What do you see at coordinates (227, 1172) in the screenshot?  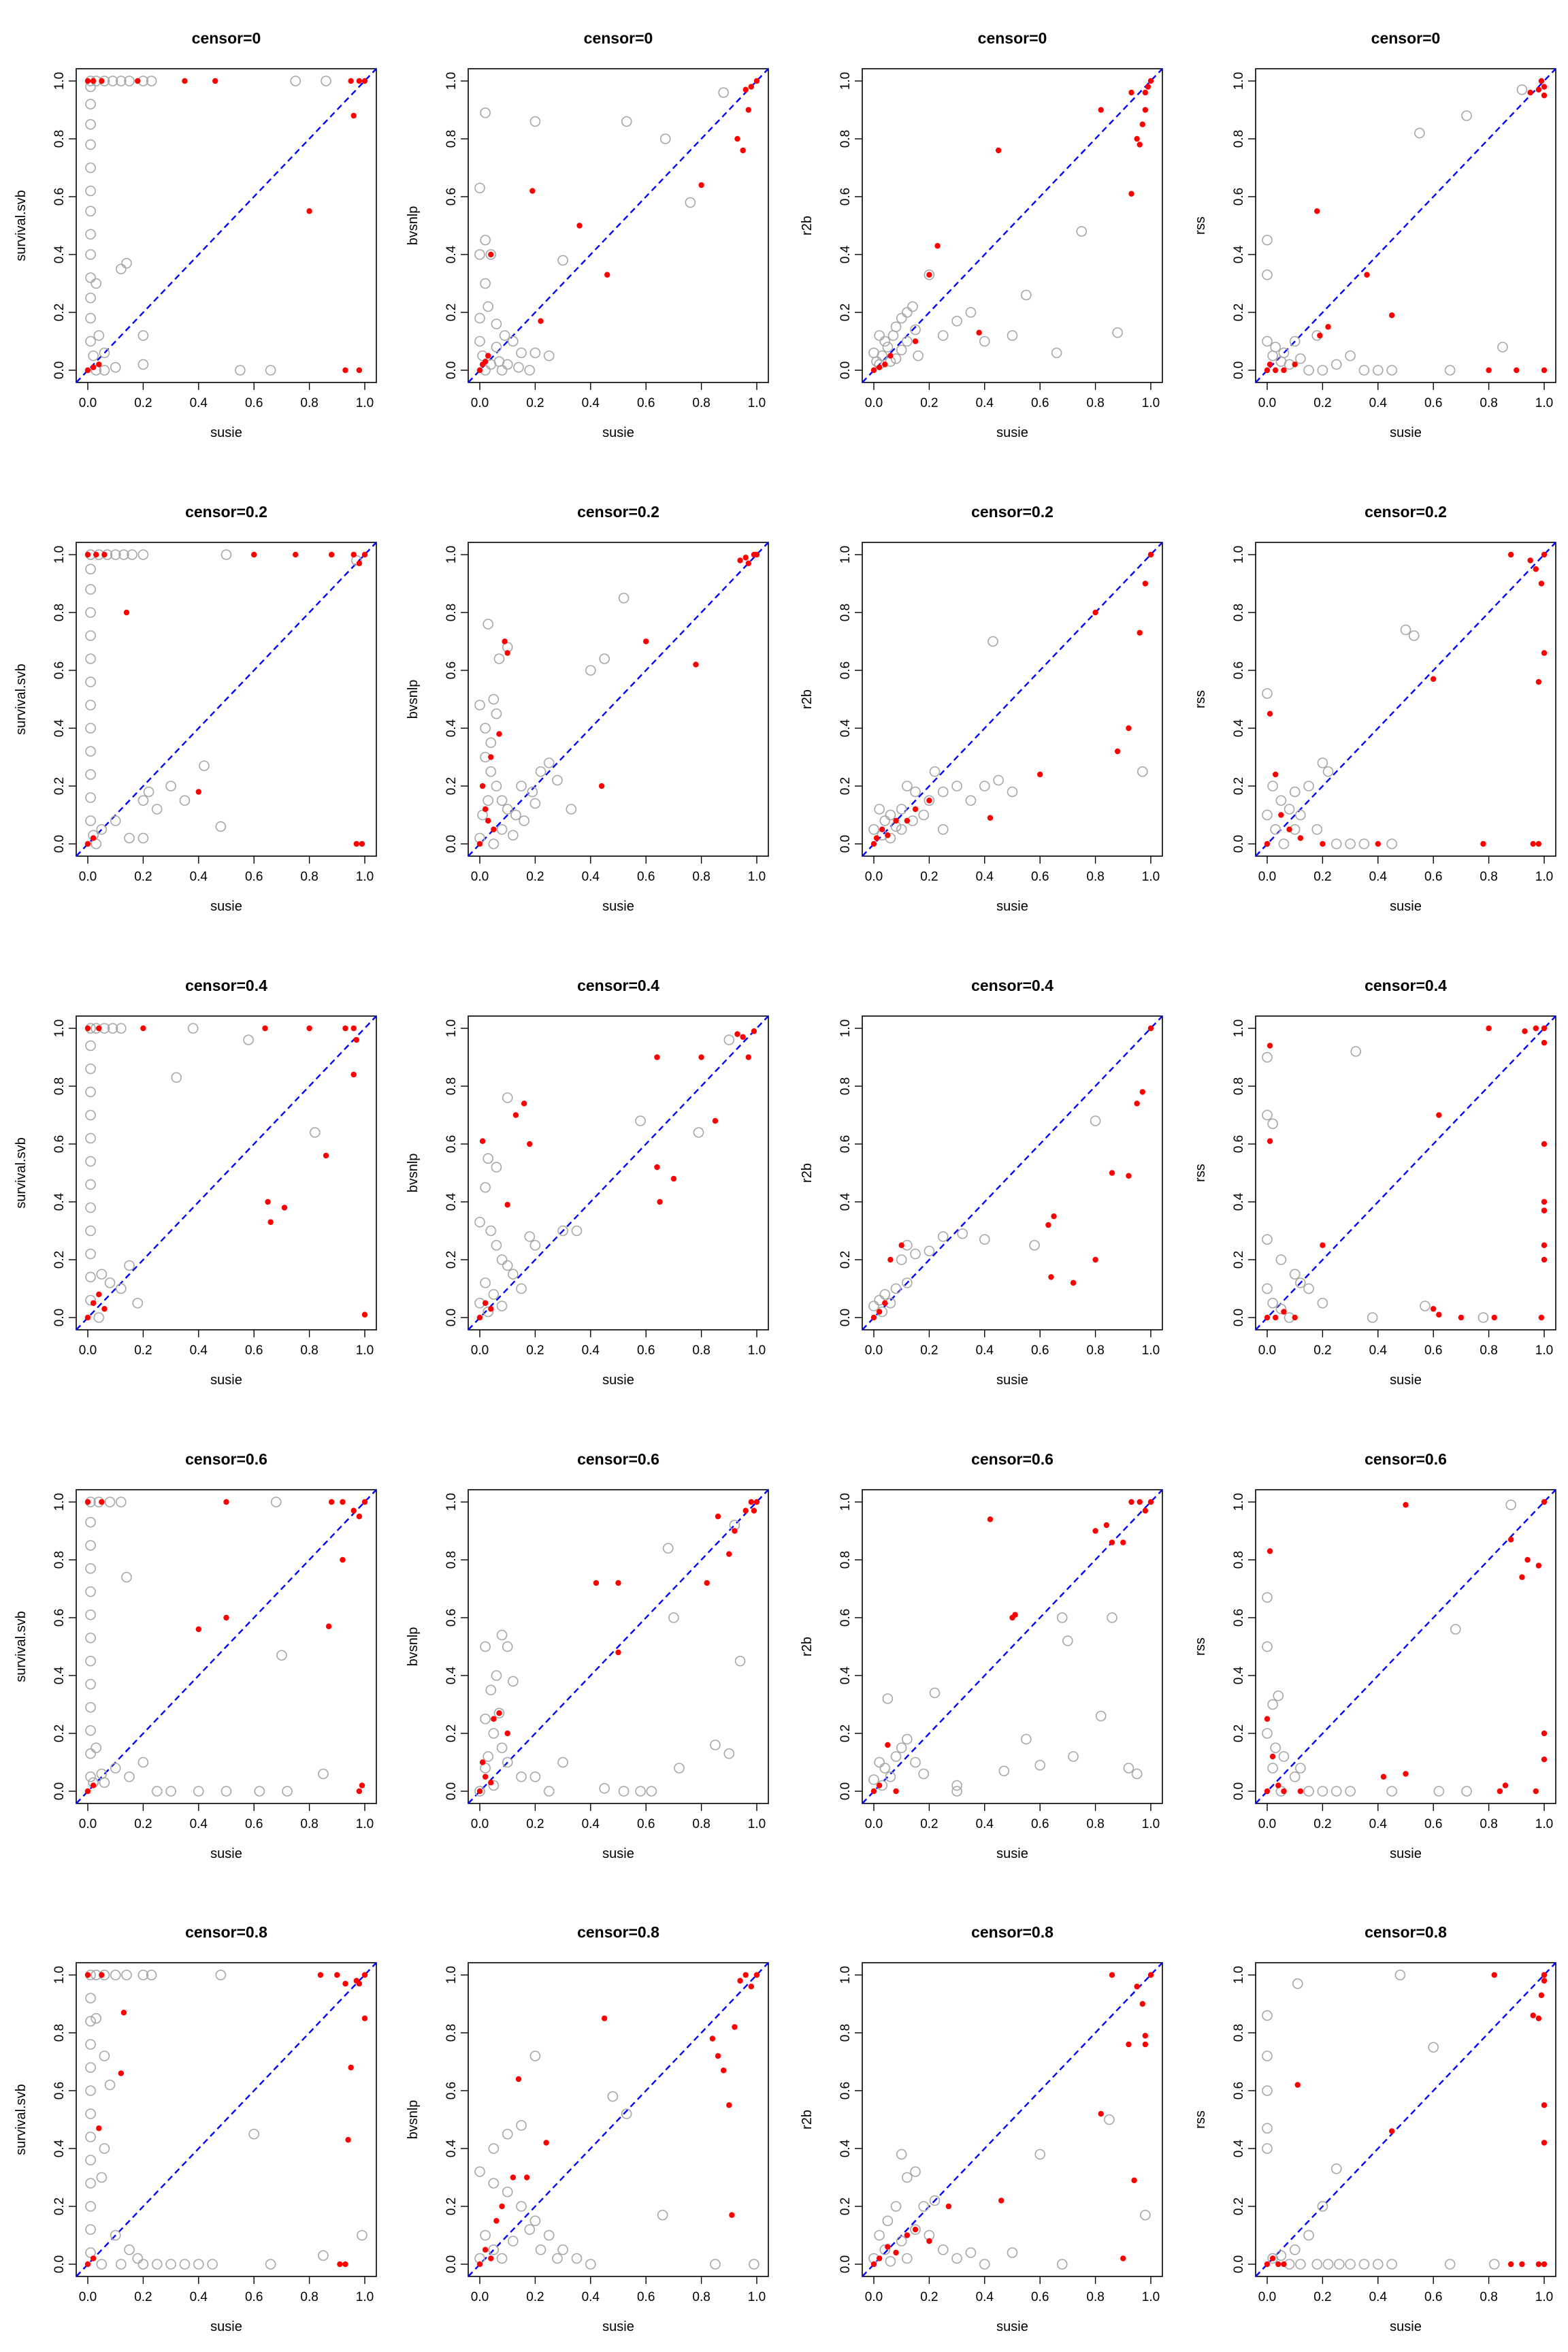 I see `plot-frame` at bounding box center [227, 1172].